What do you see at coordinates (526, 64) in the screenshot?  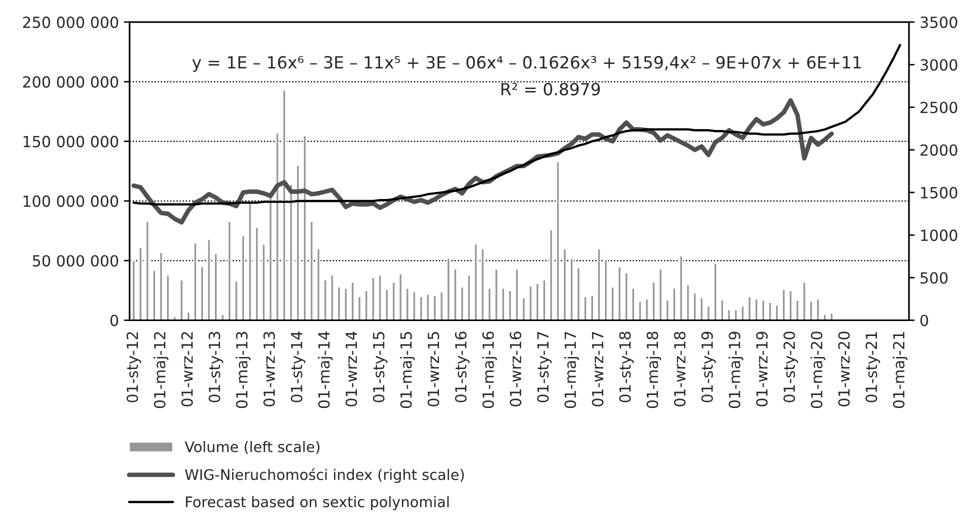 I see `annotation: y = 1E – 16x⁶ – 3E – 11x⁵ + 3E – 06x⁴ – 0.1626x³ + 5159,4x² – 9E+07x + 6E+11` at bounding box center [526, 64].